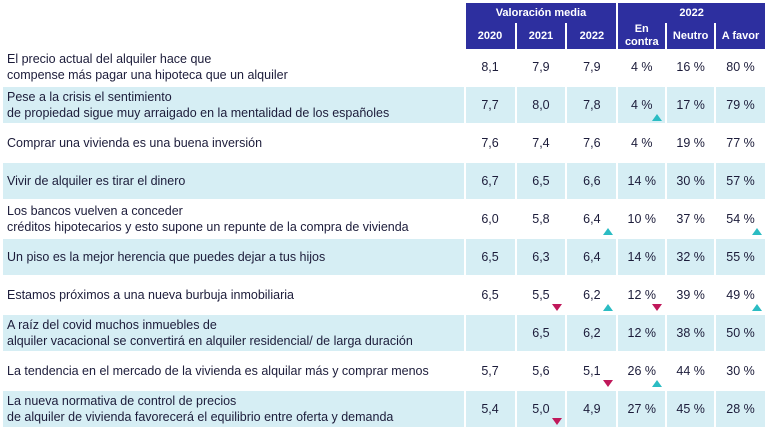  I want to click on value-v2022: 7,8, so click(592, 105).